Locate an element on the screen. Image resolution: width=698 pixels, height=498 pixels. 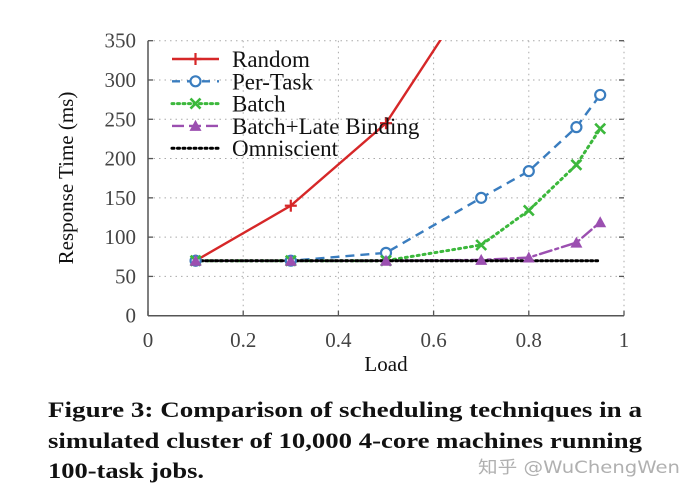
legend-item-random: Random is located at coordinates (241, 59).